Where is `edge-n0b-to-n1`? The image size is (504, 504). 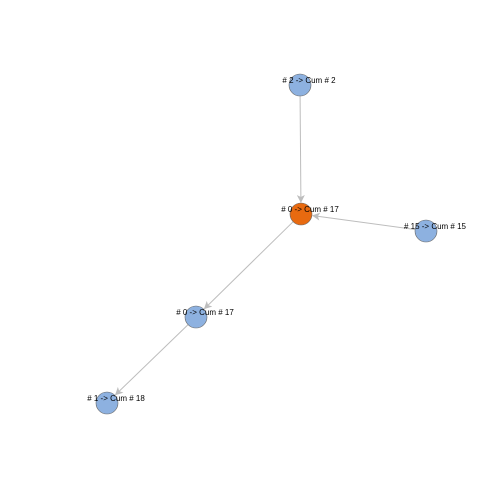 edge-n0b-to-n1 is located at coordinates (151, 360).